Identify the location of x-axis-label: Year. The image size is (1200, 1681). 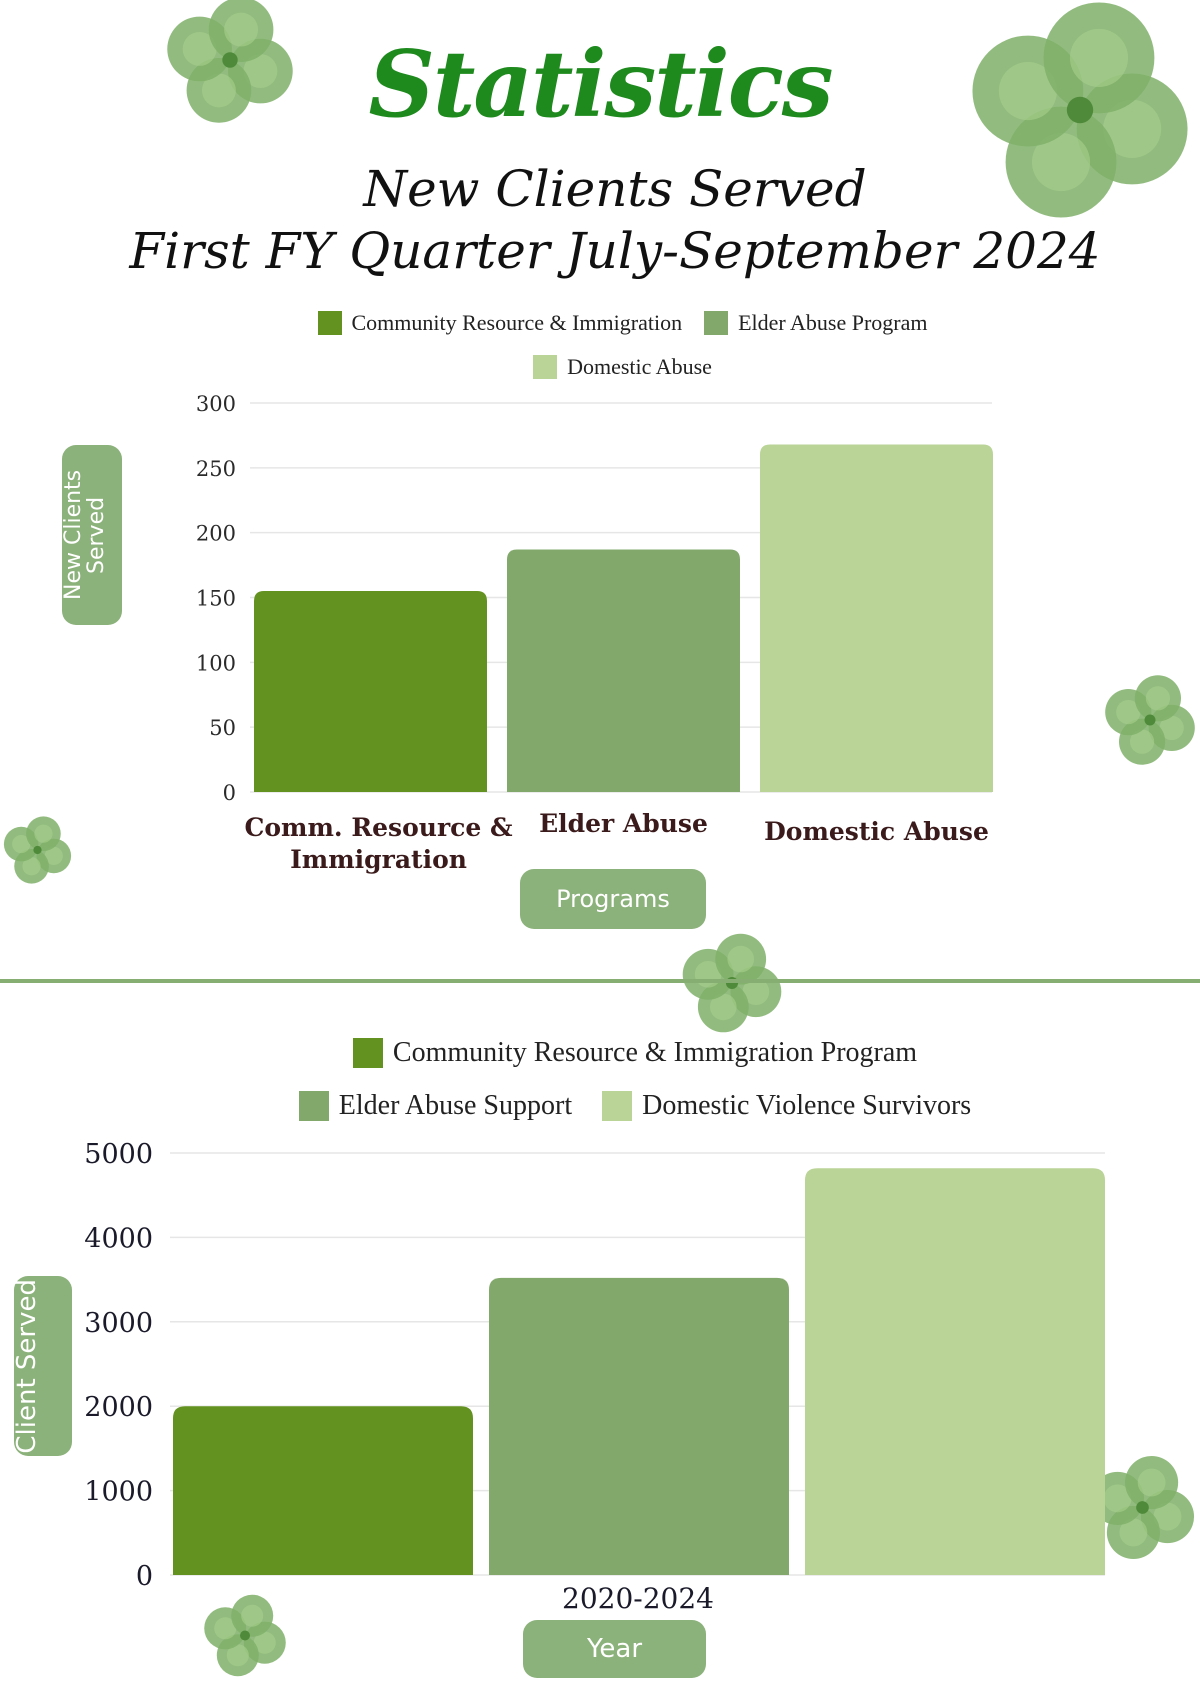
(614, 1649).